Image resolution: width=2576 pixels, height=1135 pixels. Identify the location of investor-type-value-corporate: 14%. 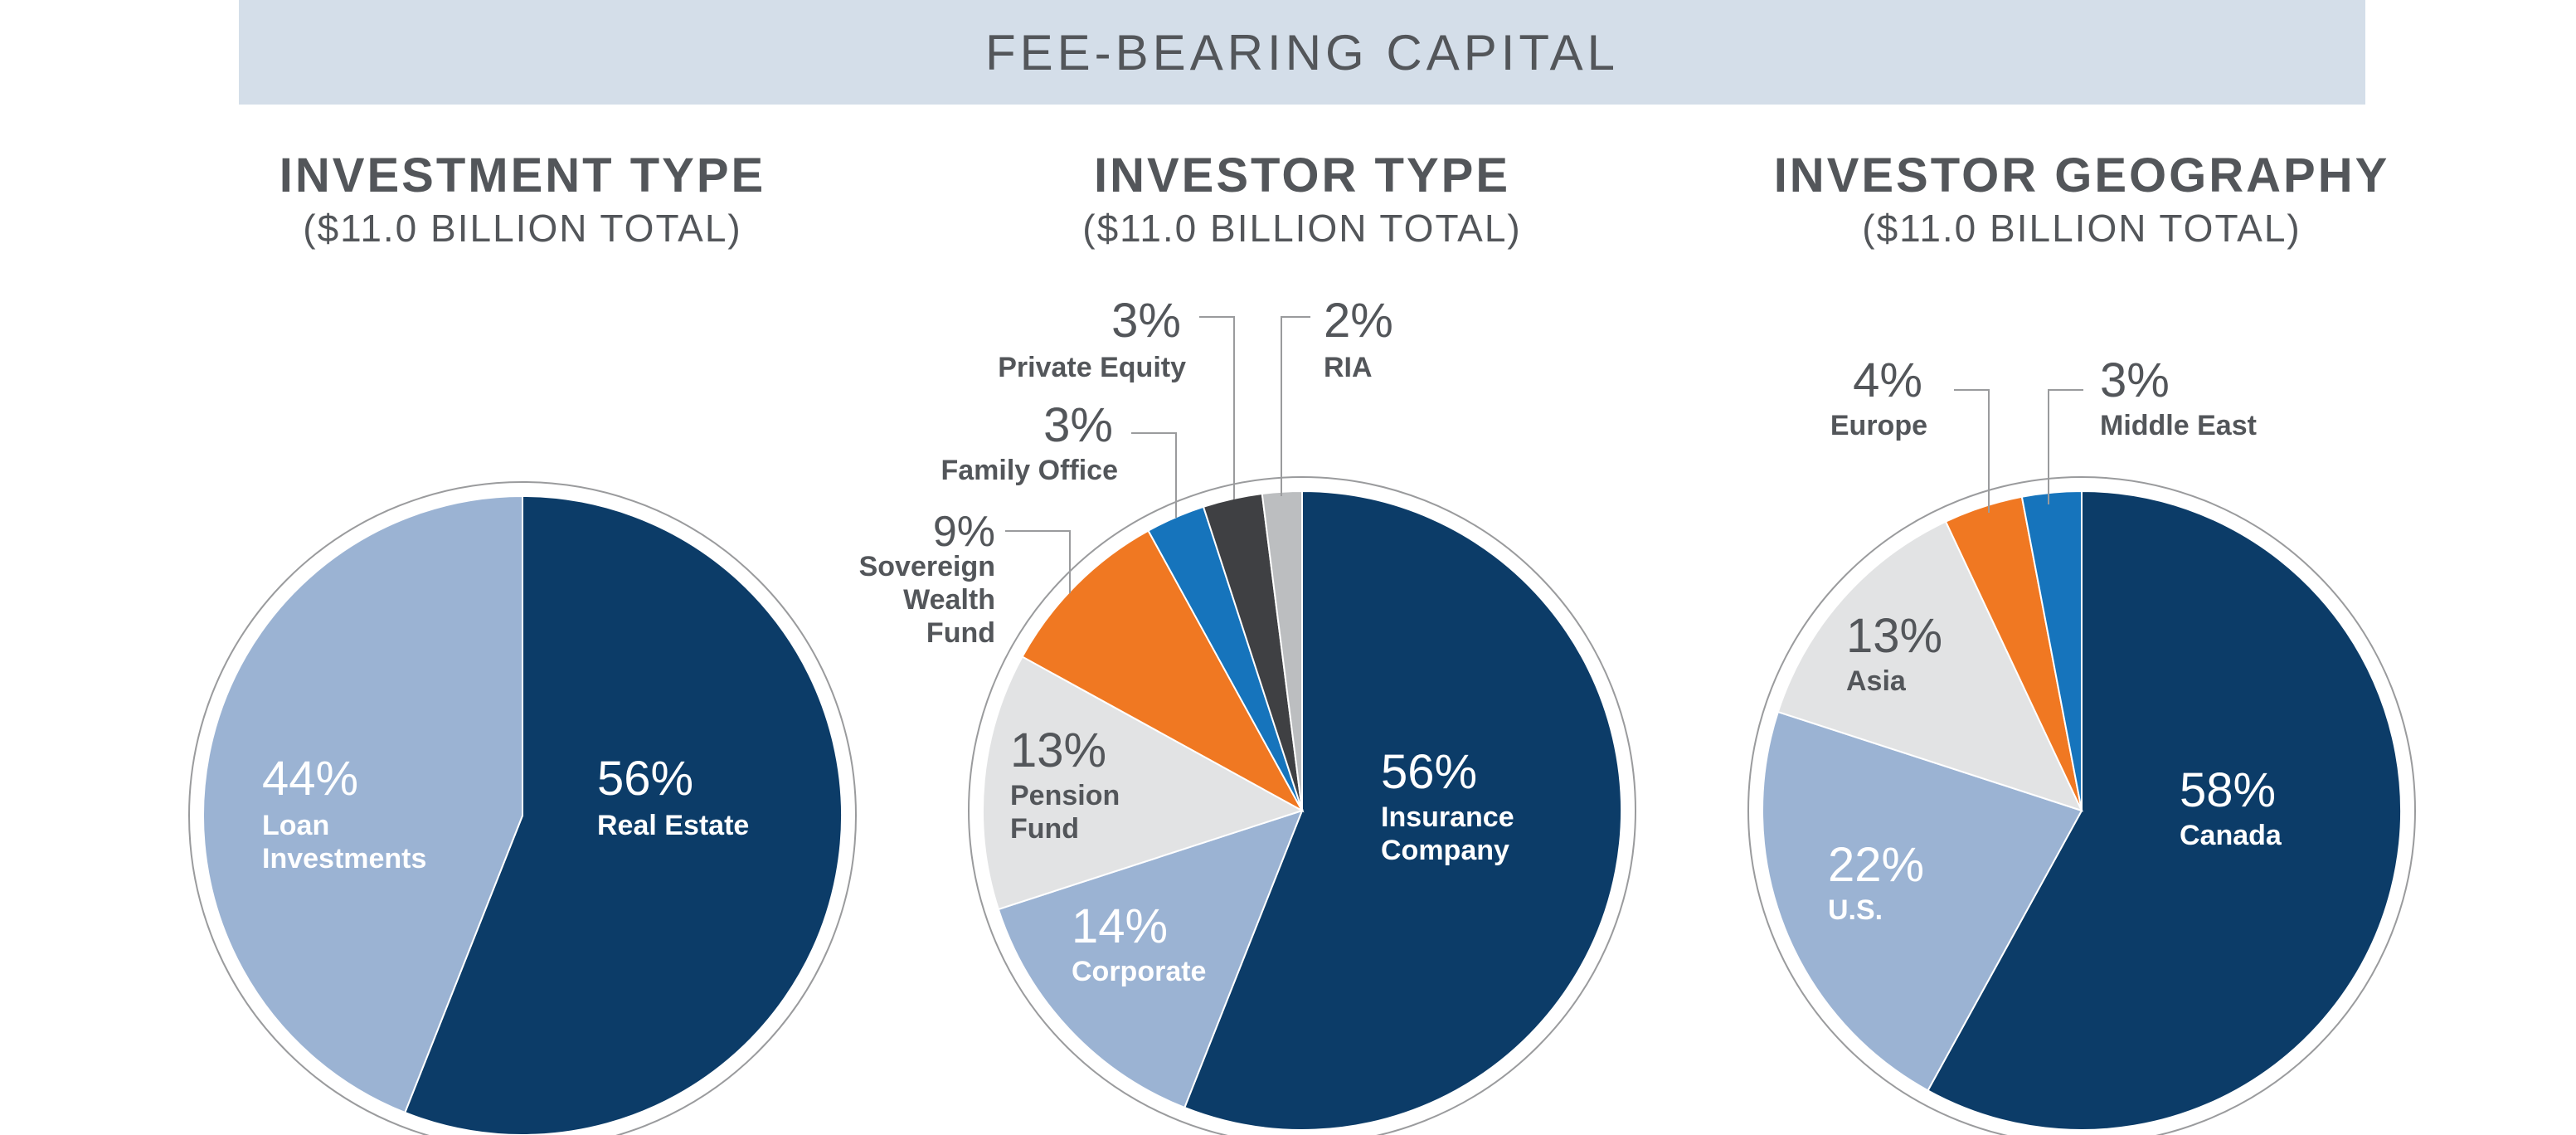
(1120, 926).